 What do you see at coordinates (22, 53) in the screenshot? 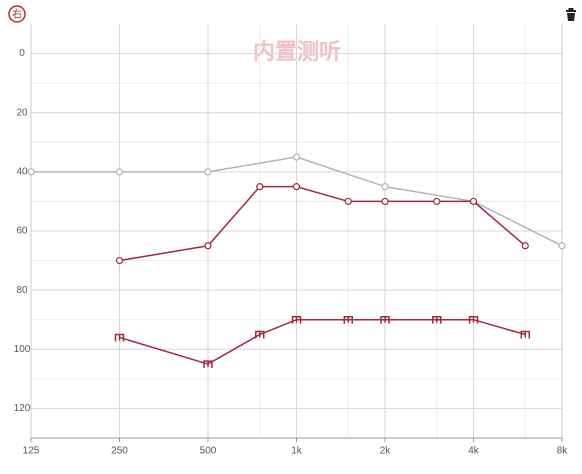
I see `y-tick-label: 0` at bounding box center [22, 53].